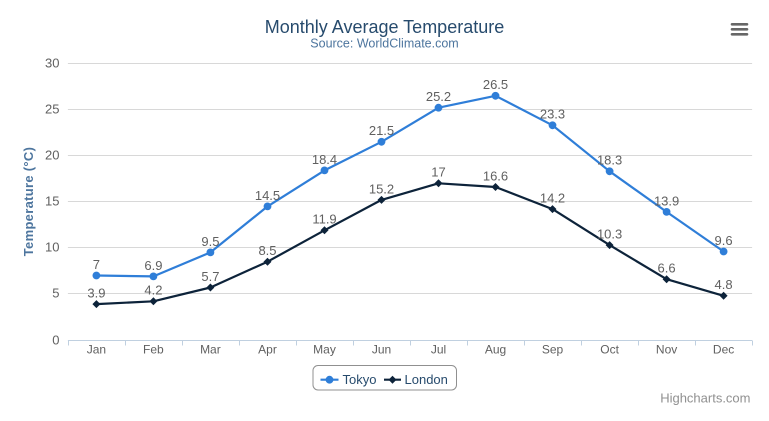 The image size is (769, 421). Describe the element at coordinates (52, 201) in the screenshot. I see `svg-text: 15` at that location.